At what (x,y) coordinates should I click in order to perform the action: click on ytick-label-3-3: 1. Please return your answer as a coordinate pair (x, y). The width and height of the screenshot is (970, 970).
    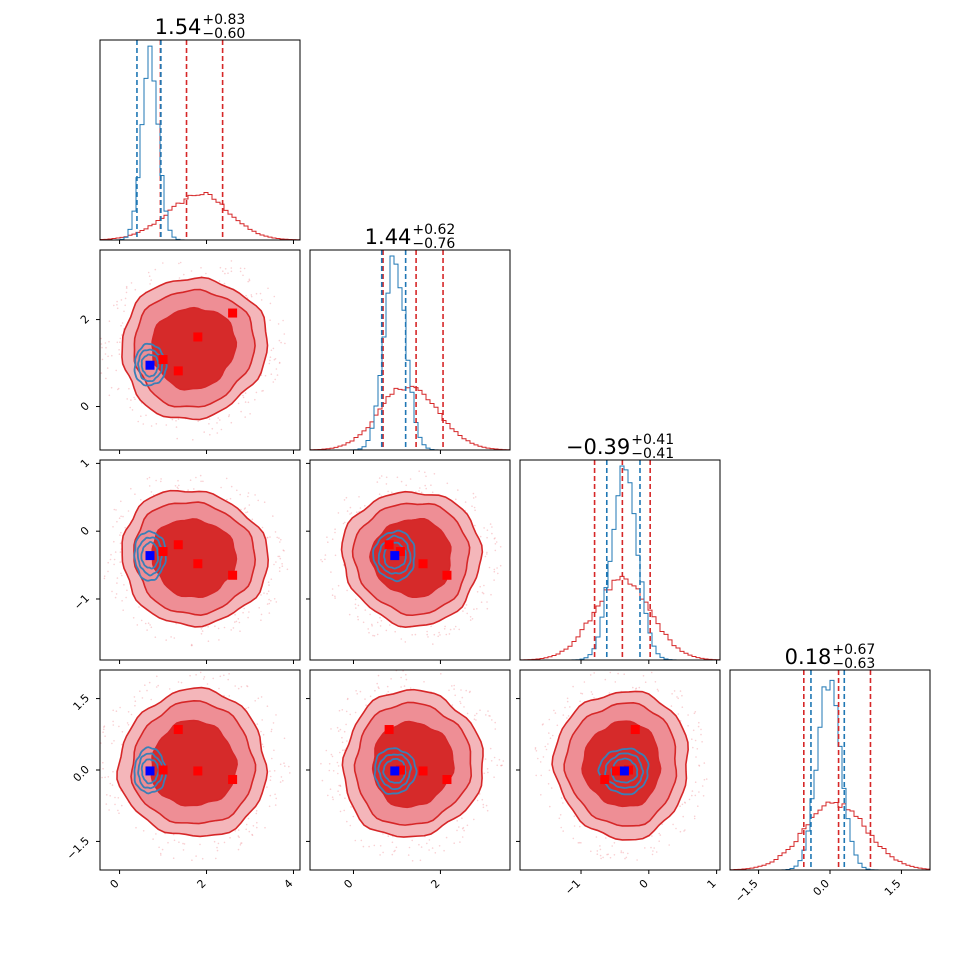
    Looking at the image, I should click on (85, 463).